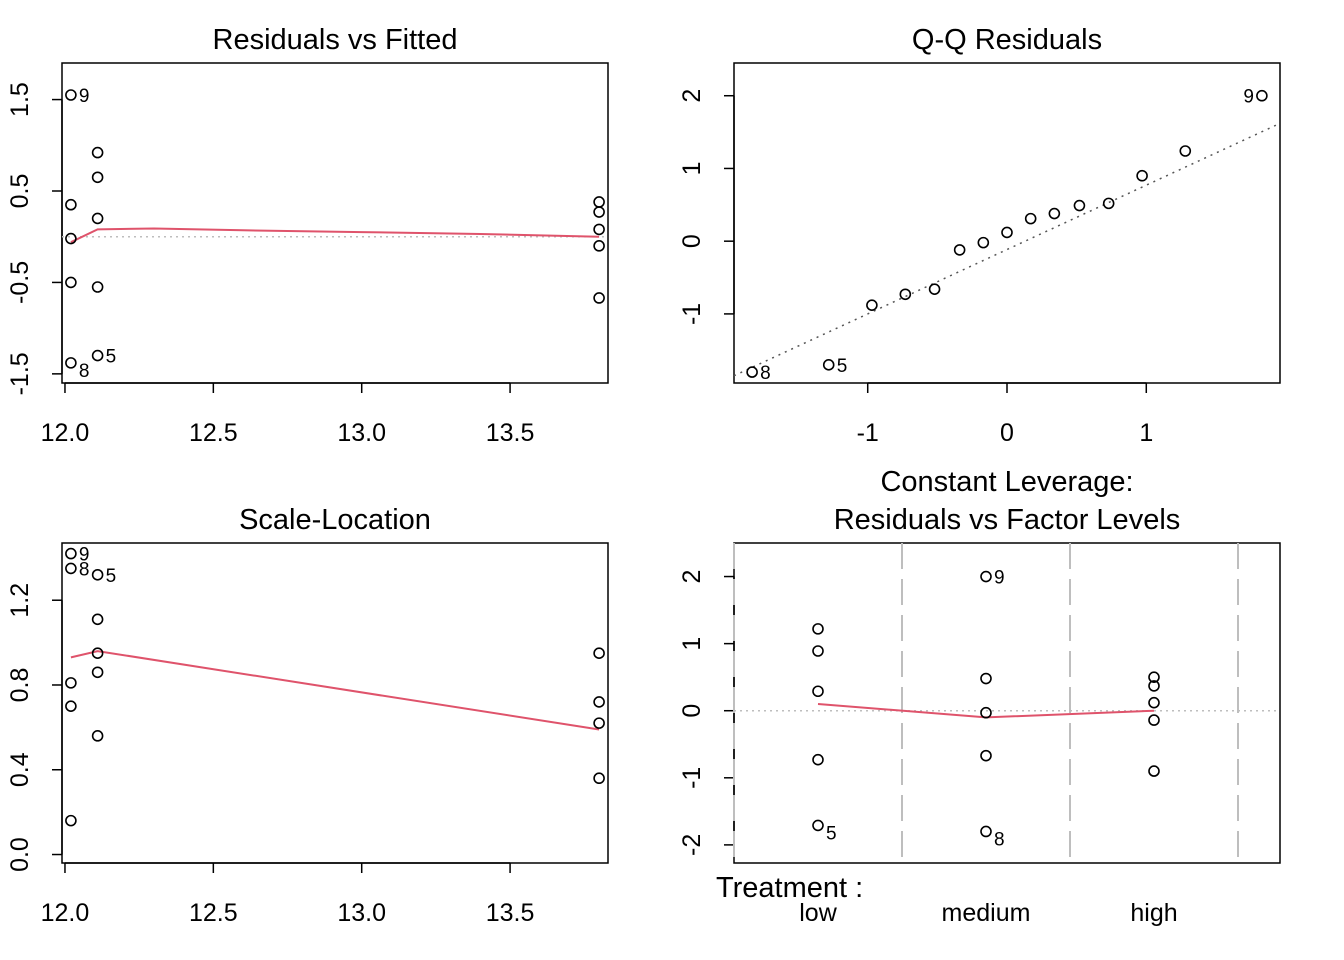 This screenshot has width=1344, height=960. What do you see at coordinates (1007, 520) in the screenshot?
I see `panel-title: Residuals vs Factor Levels` at bounding box center [1007, 520].